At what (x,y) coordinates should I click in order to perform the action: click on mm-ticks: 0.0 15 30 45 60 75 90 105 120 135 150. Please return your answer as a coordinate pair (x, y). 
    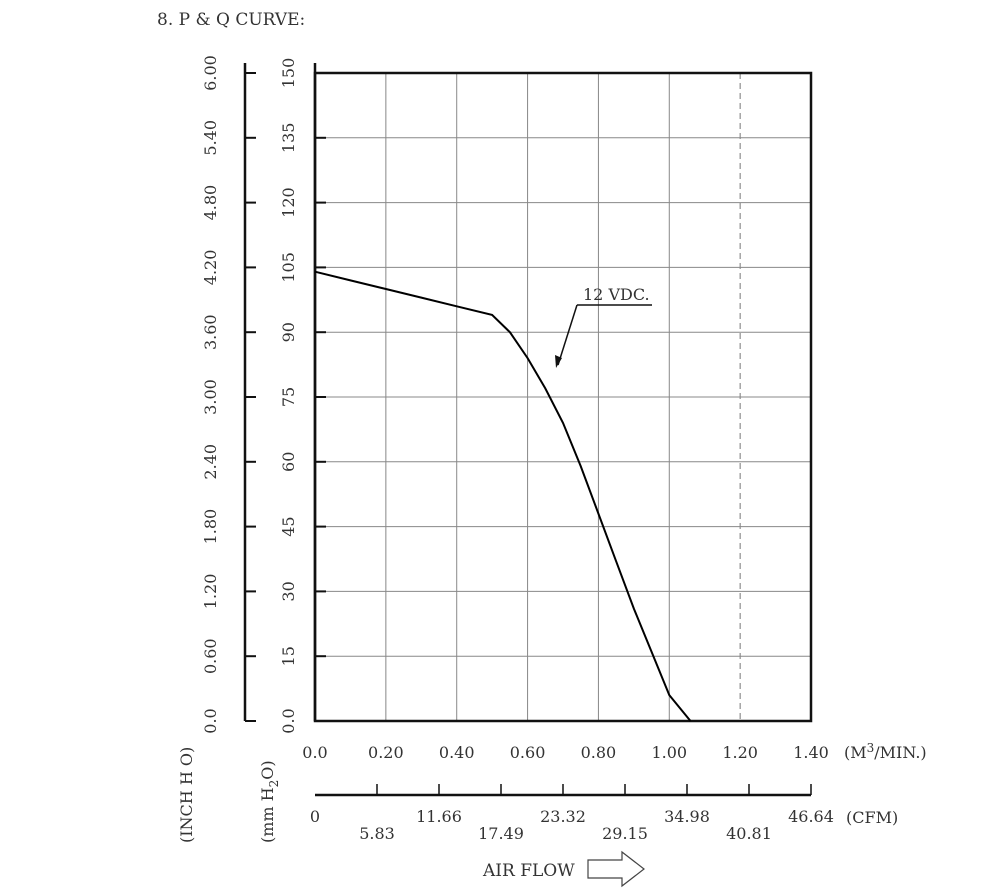
    Looking at the image, I should click on (302, 396).